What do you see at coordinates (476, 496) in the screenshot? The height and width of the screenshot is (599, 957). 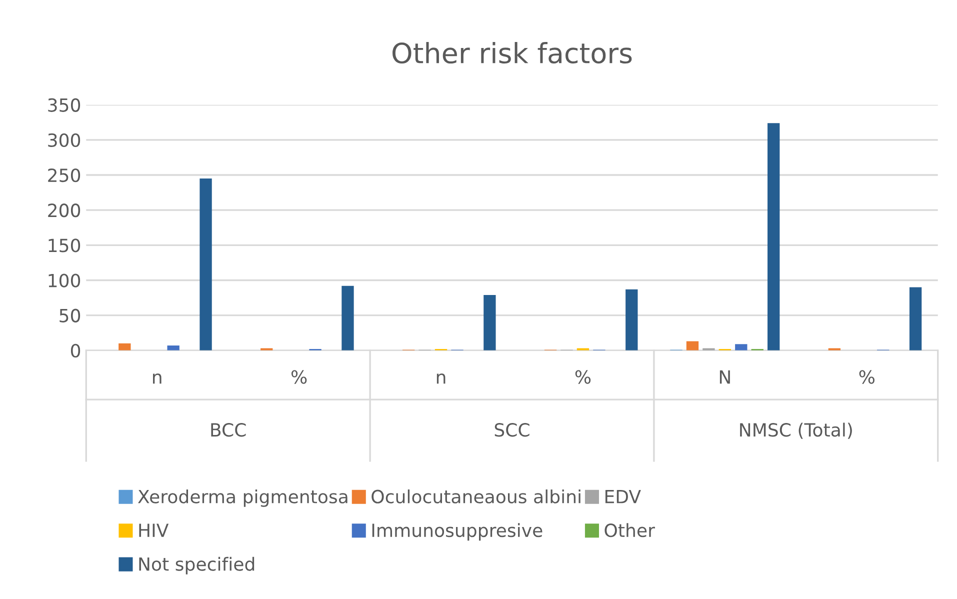 I see `legend-label: Oculocutaneaous albini` at bounding box center [476, 496].